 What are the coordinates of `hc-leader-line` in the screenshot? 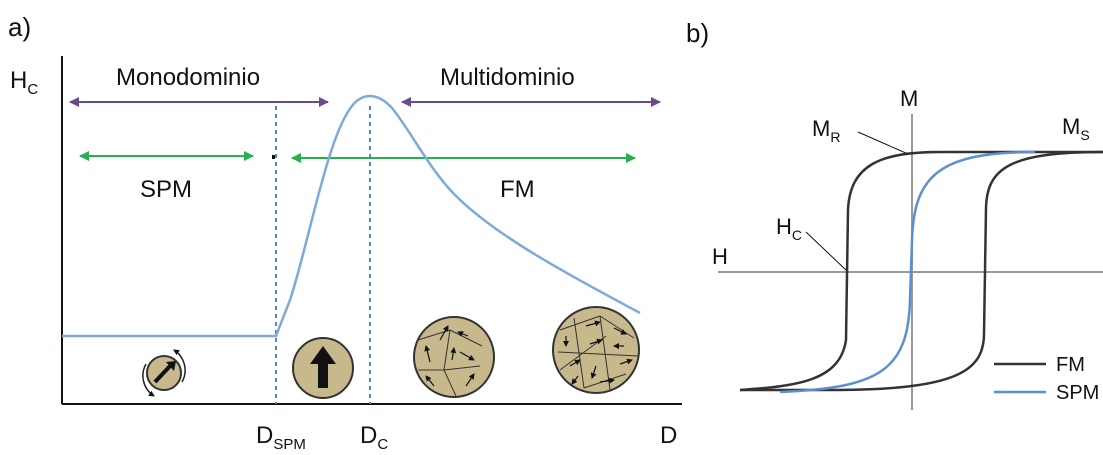 It's located at (826, 251).